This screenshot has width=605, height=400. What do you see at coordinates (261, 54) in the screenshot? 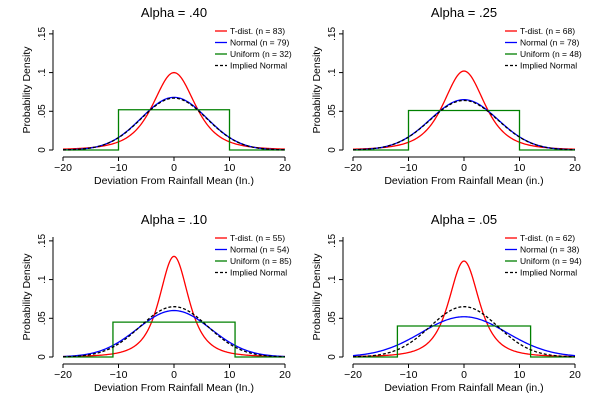
I see `legend-label: Uniform (n = 32)` at bounding box center [261, 54].